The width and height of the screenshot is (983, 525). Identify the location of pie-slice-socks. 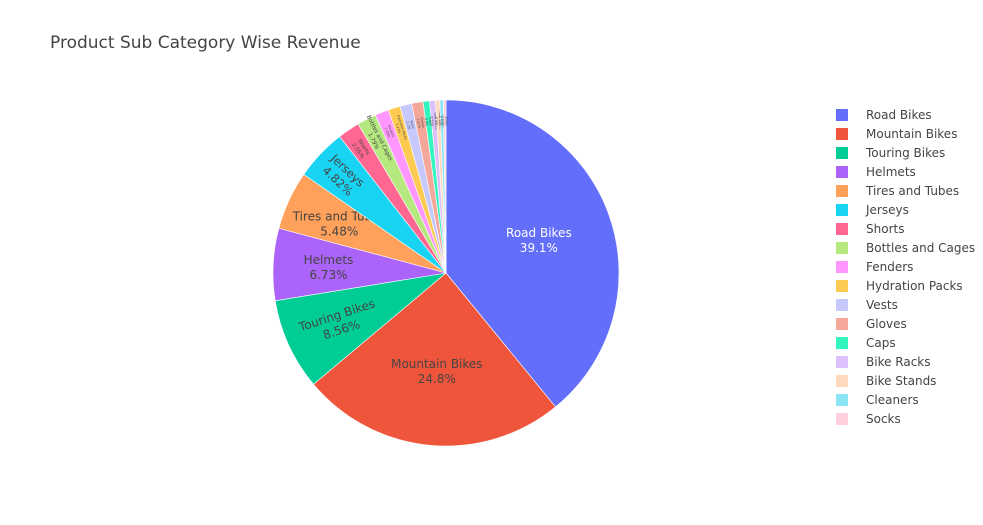
(445, 186).